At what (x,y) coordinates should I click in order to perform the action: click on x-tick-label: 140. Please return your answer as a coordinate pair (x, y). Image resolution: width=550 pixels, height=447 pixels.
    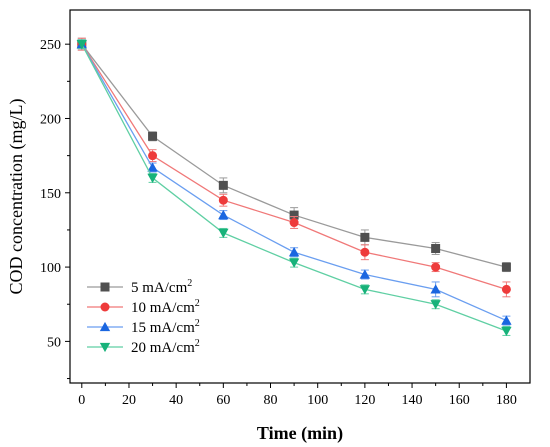
    Looking at the image, I should click on (412, 400).